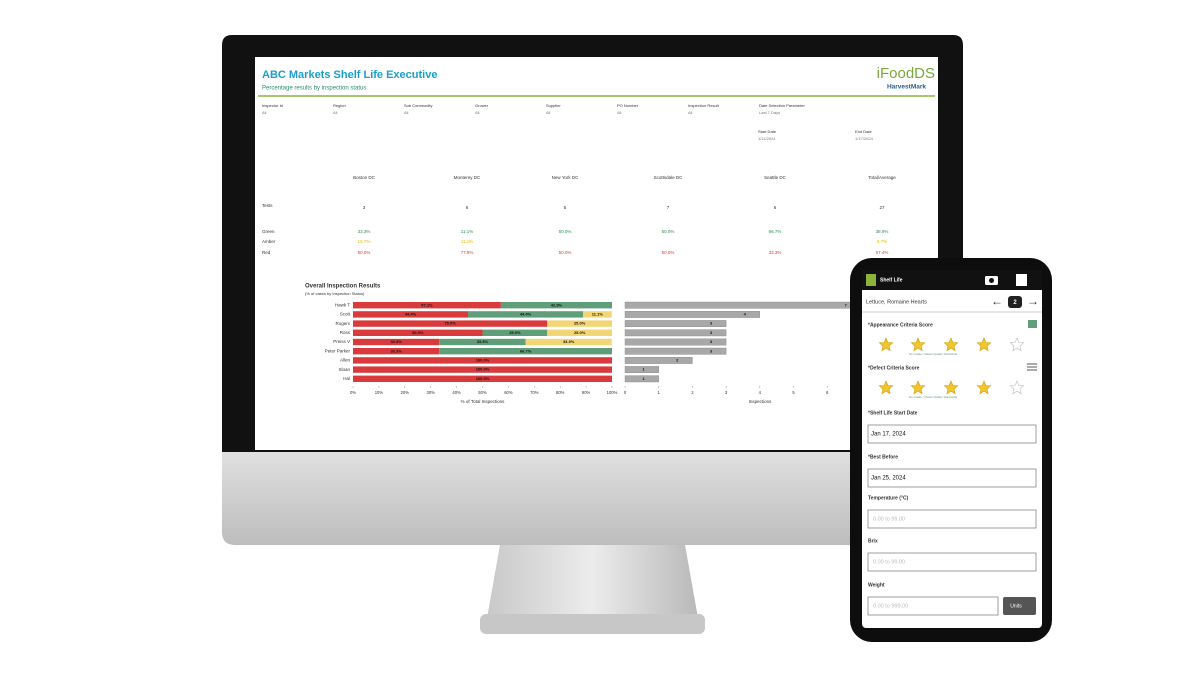 The height and width of the screenshot is (675, 1200). Describe the element at coordinates (889, 519) in the screenshot. I see `input-placeholder: 0.00 to 99.00` at that location.